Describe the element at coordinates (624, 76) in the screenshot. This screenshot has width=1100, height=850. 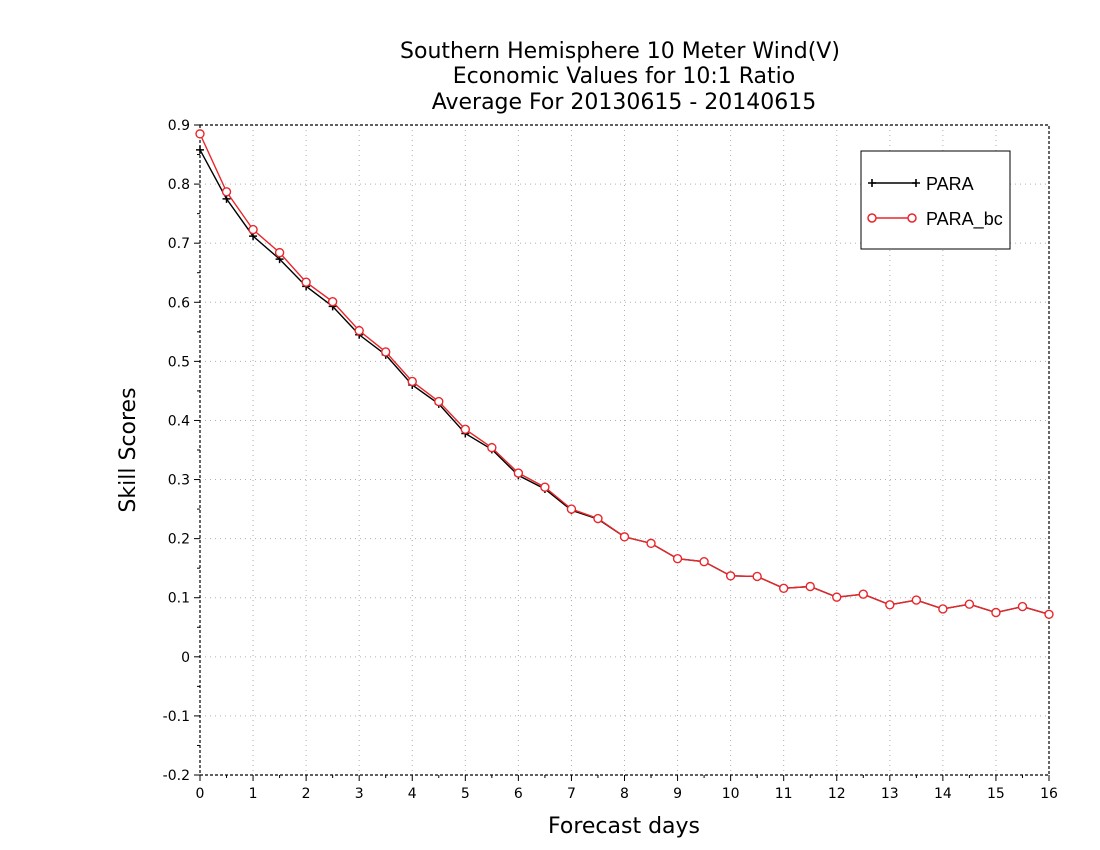
I see `title-line-2: Economic Values for 10:1 Ratio` at that location.